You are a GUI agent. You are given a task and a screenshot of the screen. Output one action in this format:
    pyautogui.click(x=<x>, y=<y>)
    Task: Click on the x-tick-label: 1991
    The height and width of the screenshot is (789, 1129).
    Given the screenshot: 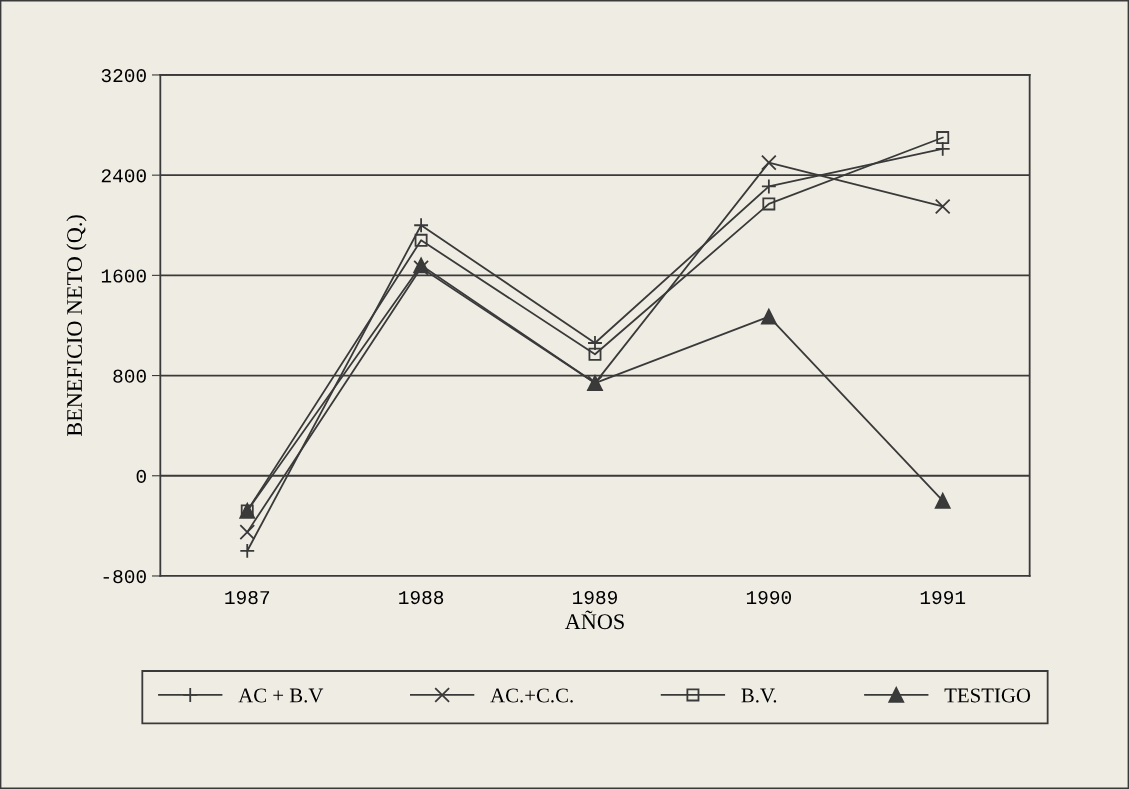 What is the action you would take?
    pyautogui.click(x=943, y=597)
    